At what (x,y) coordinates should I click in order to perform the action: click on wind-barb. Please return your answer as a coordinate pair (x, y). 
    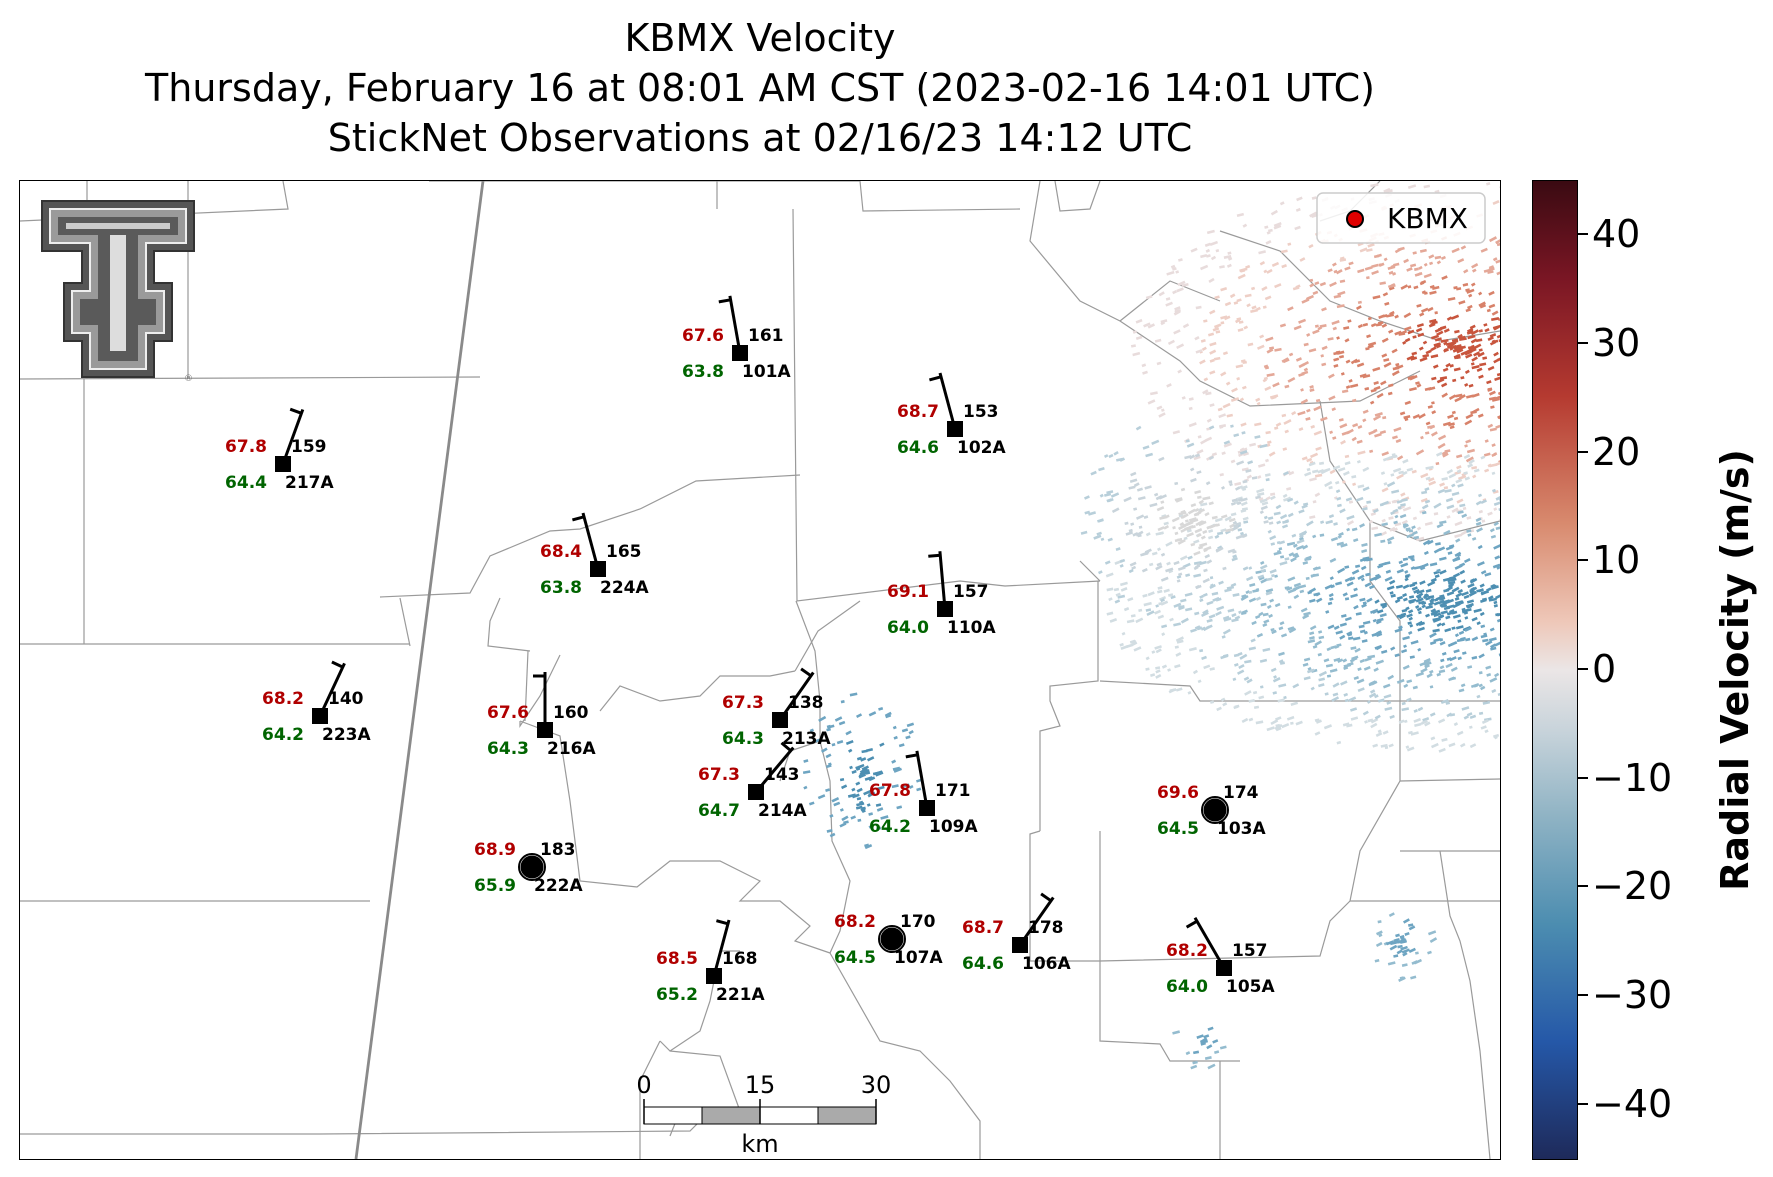
    Looking at the image, I should click on (1209, 943).